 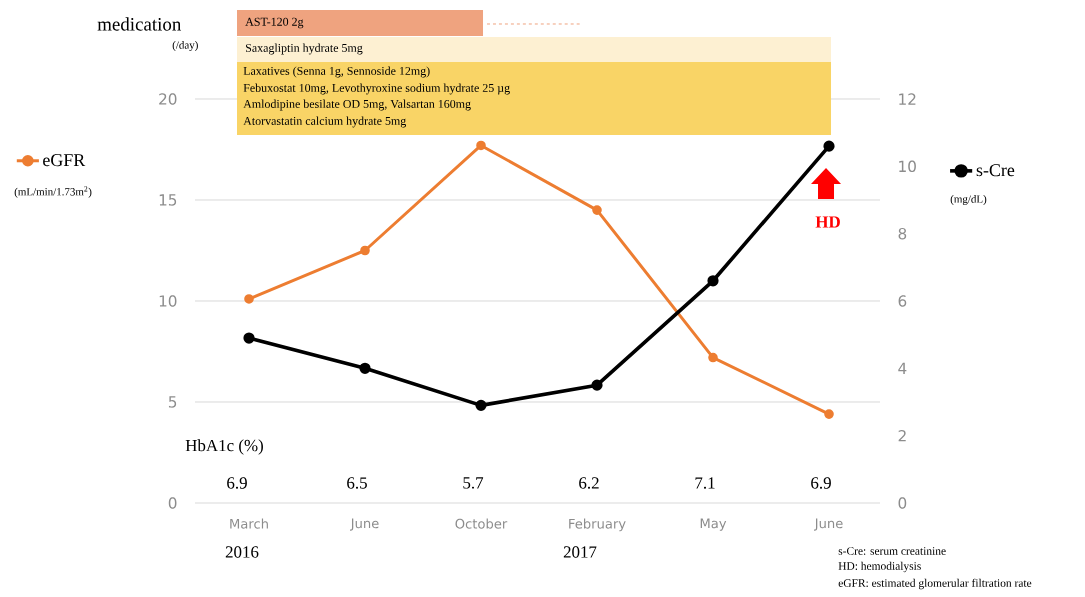 I want to click on x-tick-label: February, so click(x=597, y=525).